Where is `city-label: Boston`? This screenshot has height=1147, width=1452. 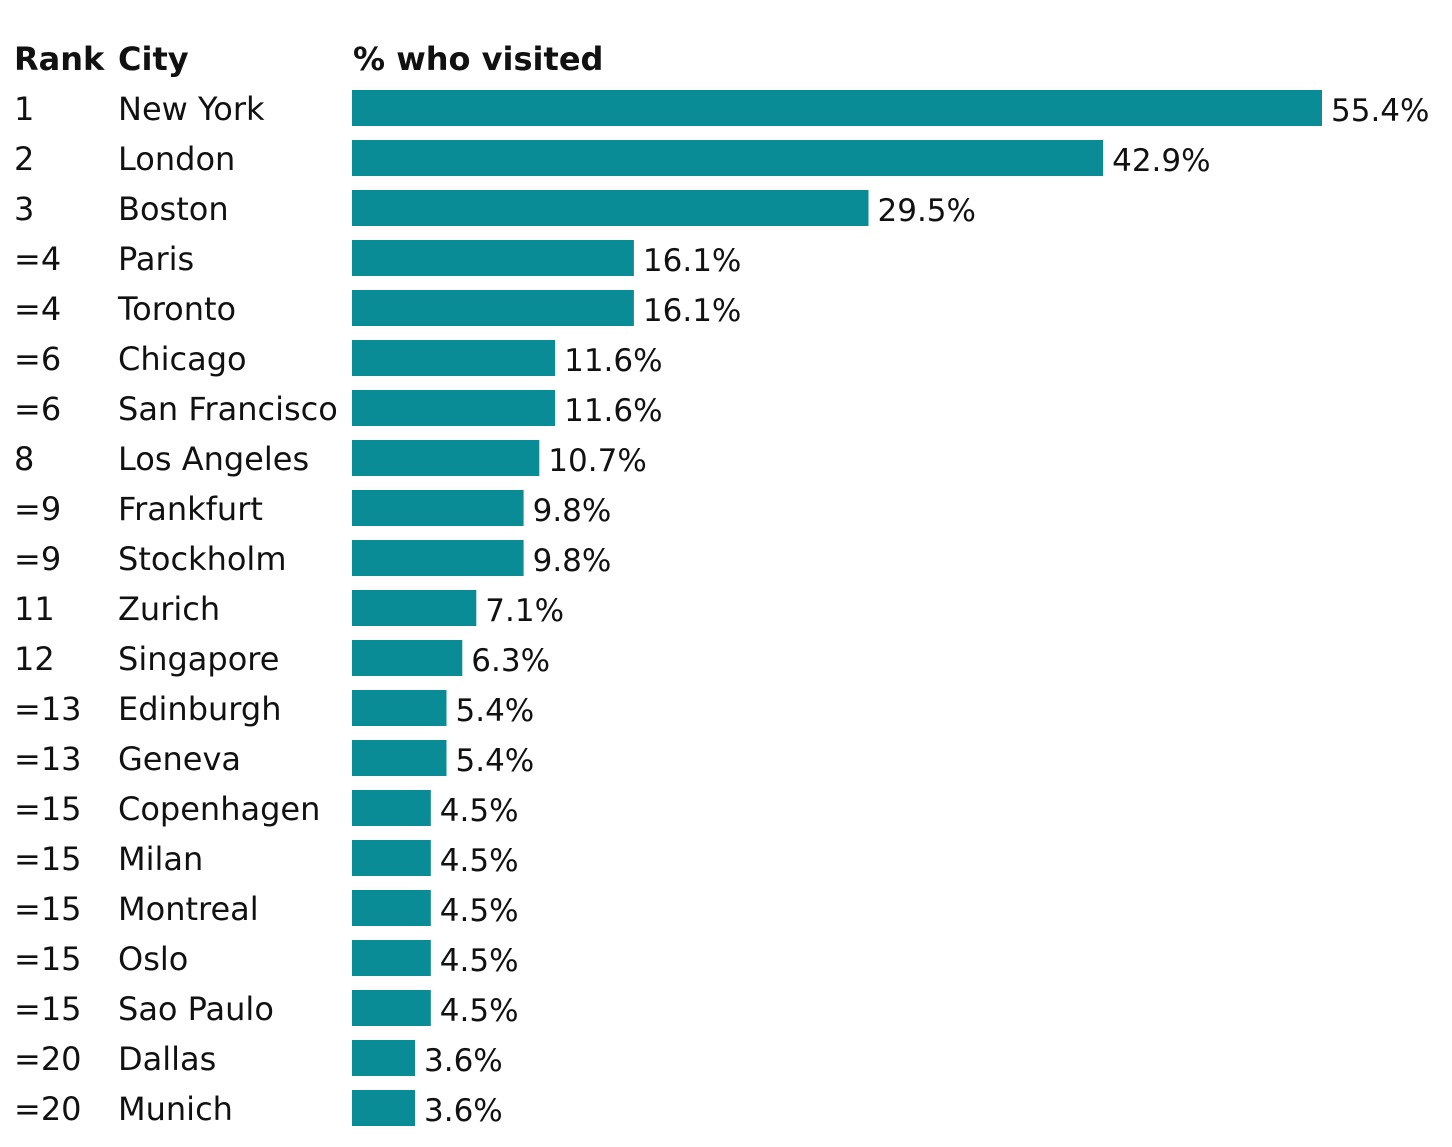
city-label: Boston is located at coordinates (173, 209).